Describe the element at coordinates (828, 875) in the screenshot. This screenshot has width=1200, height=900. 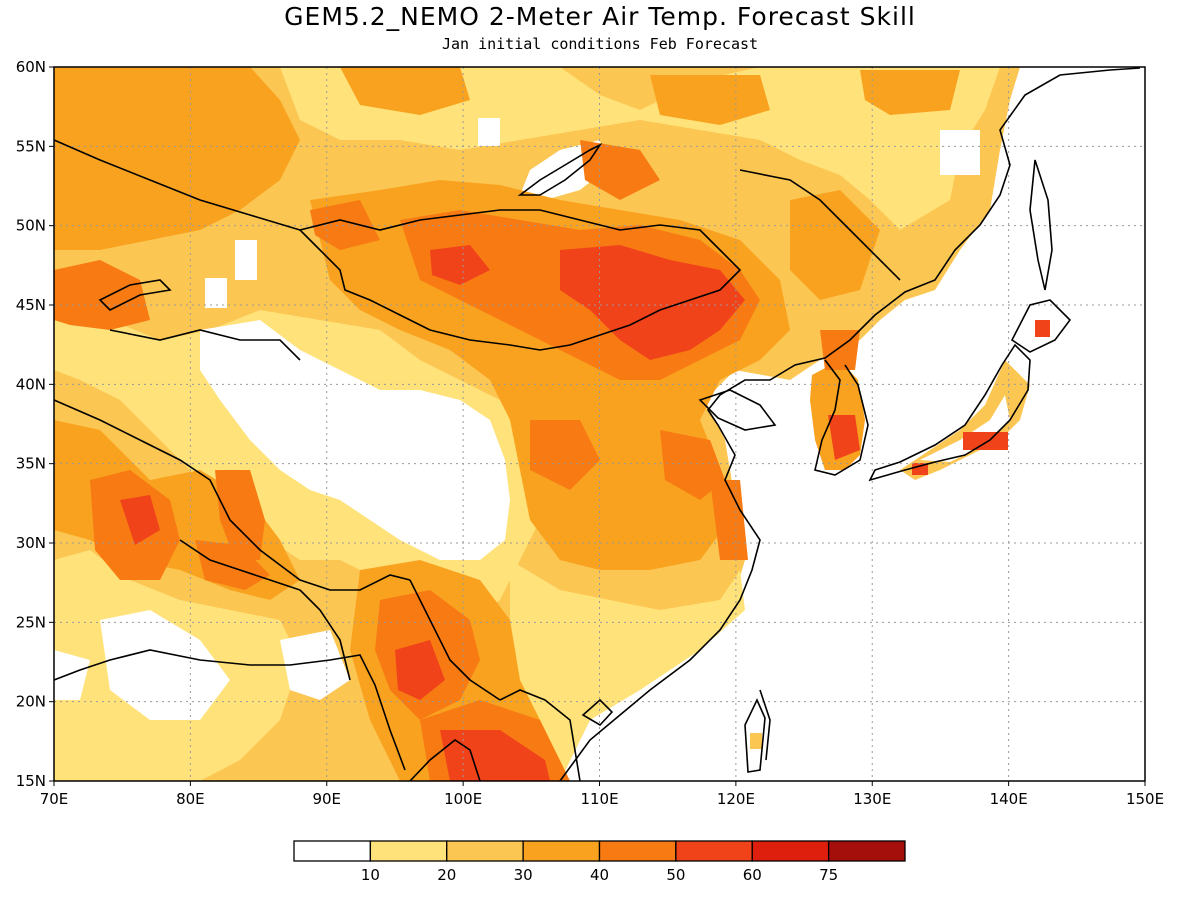
I see `colorbar-level-label: 75` at that location.